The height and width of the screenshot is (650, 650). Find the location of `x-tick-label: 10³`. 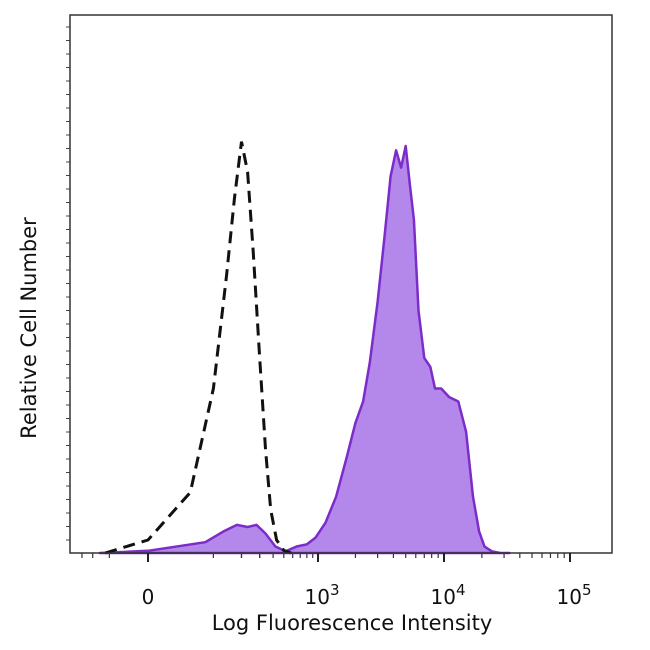

x-tick-label: 10³ is located at coordinates (322, 595).